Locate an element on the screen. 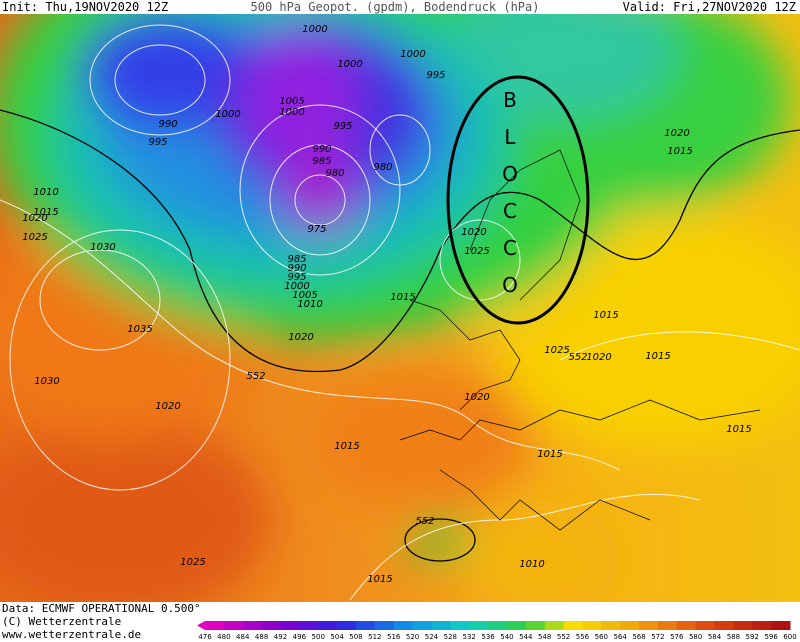 Image resolution: width=800 pixels, height=642 pixels. colorbar-tick-label: 528 is located at coordinates (450, 637).